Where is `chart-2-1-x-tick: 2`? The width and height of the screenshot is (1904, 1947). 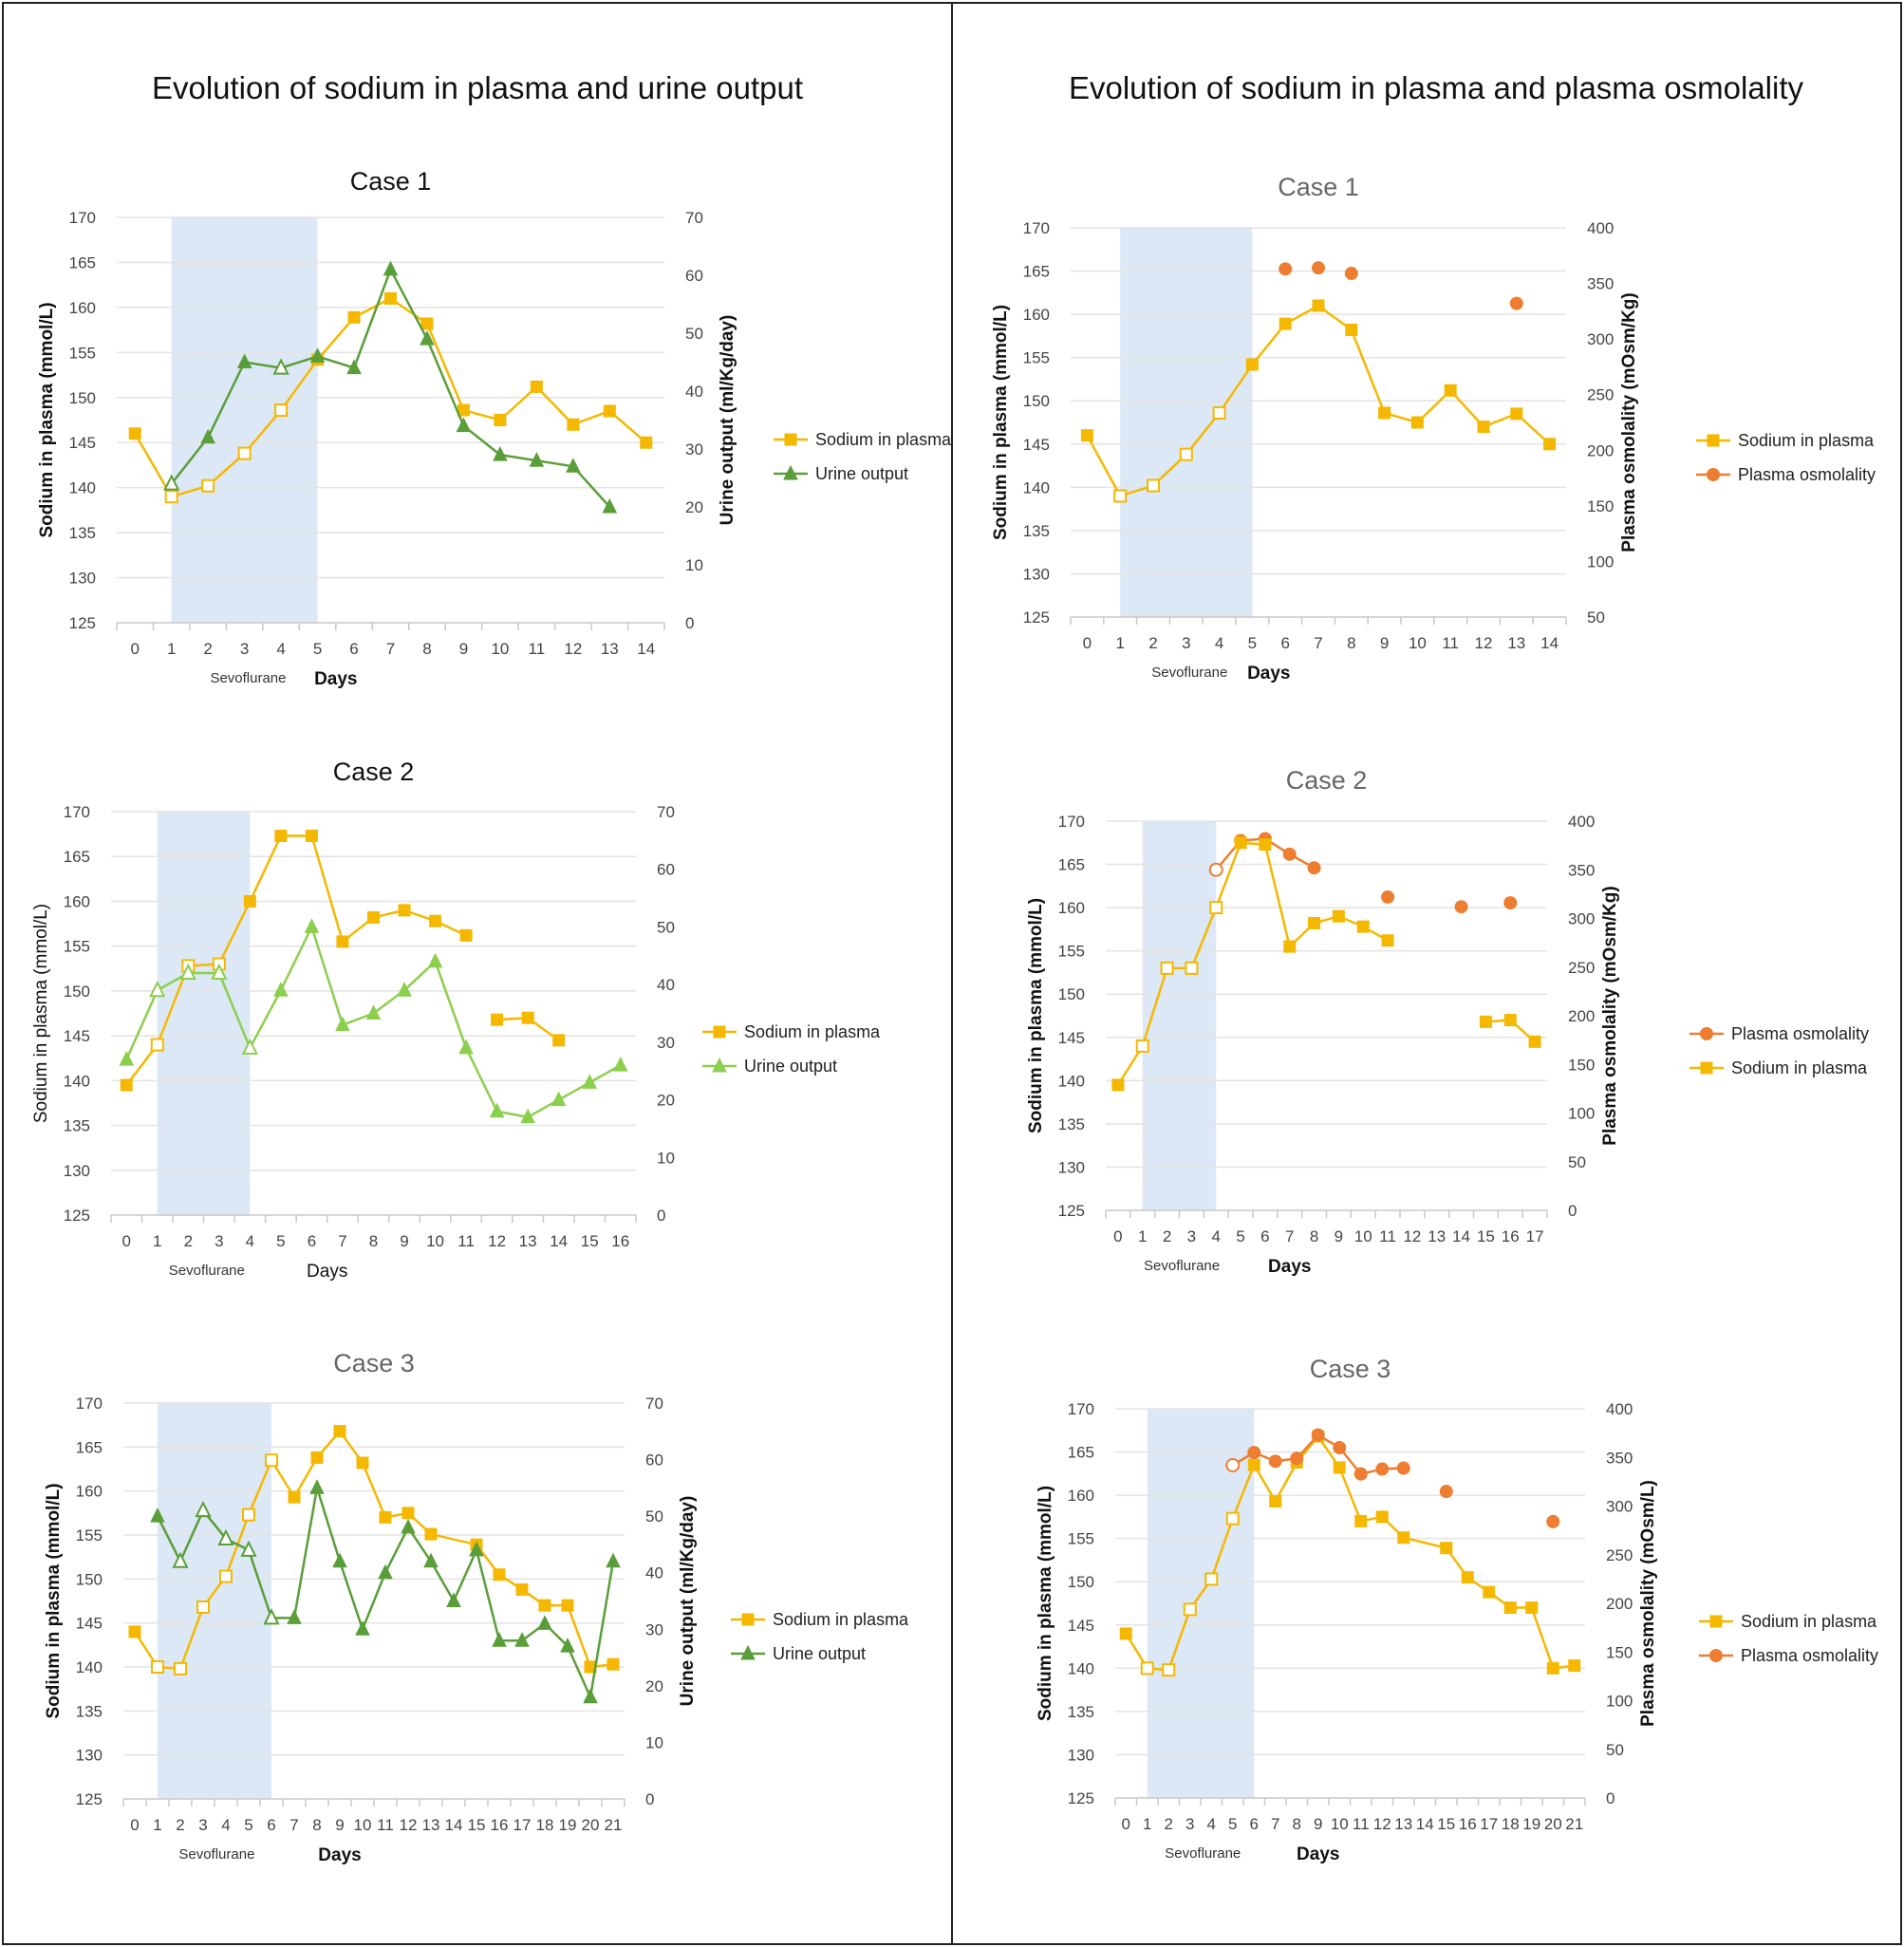 chart-2-1-x-tick: 2 is located at coordinates (1153, 643).